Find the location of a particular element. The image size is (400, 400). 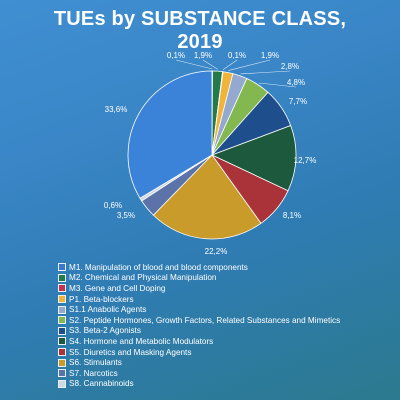

slice-label: 2,8% is located at coordinates (290, 66).